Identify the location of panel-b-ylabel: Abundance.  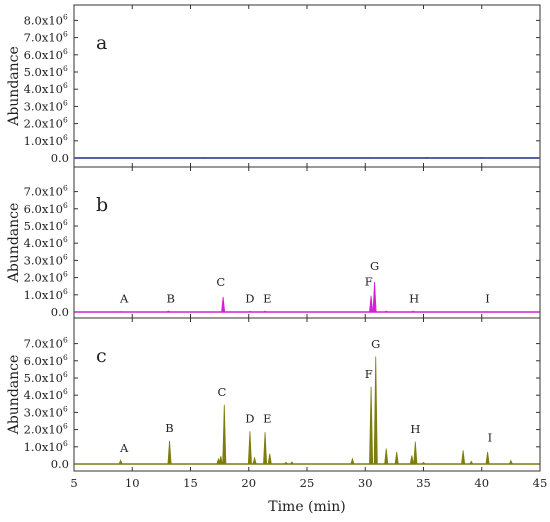
(14, 243).